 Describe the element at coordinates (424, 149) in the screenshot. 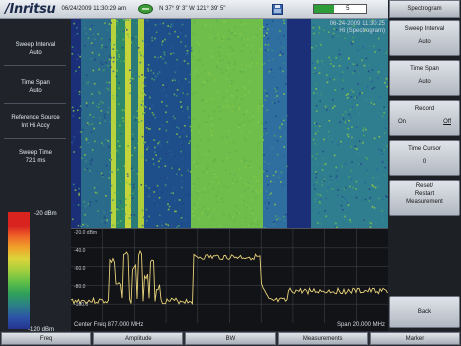

I see `time-cursor-label: Time Cursor` at that location.